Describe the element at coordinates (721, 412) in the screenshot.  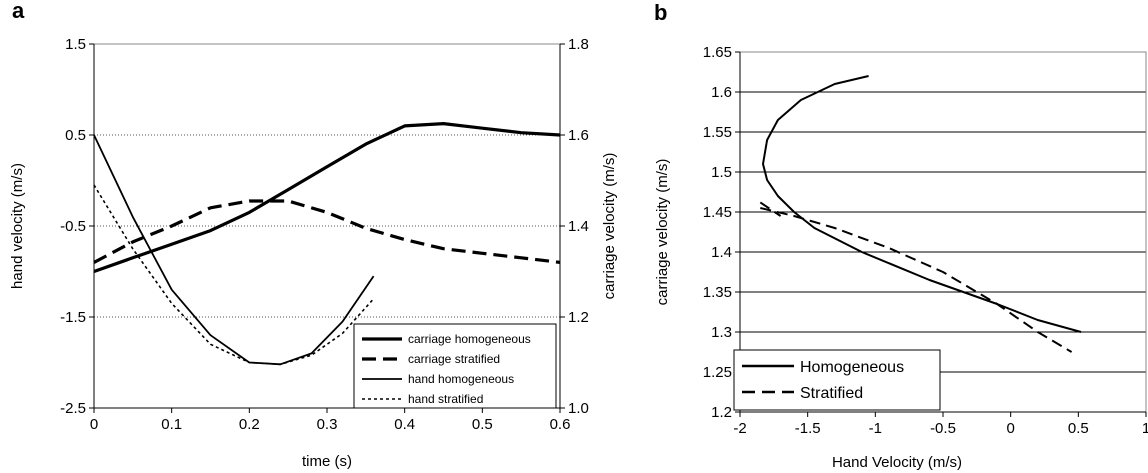
I see `panel-b-y-tick-label: 1.2` at that location.